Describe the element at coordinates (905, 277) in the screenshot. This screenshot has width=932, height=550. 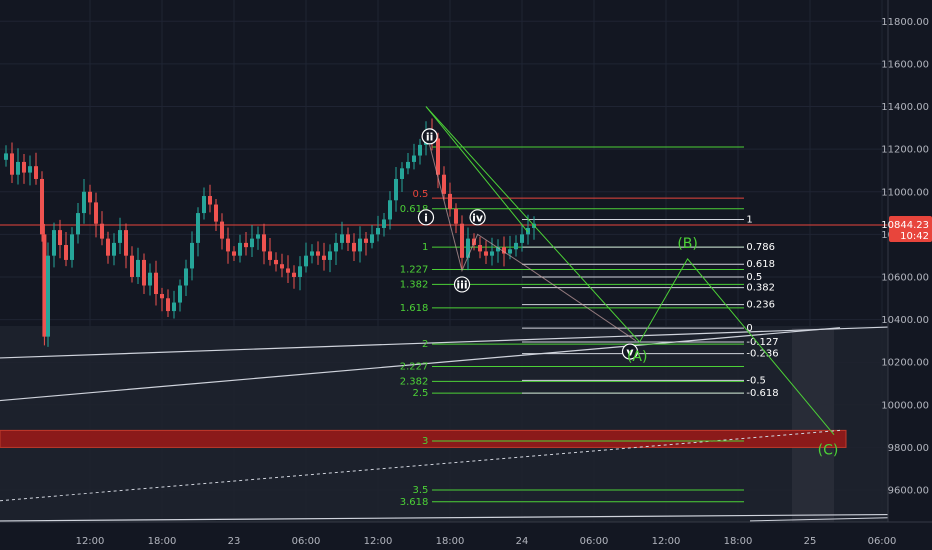
I see `price-tick-label: 10600.00` at that location.